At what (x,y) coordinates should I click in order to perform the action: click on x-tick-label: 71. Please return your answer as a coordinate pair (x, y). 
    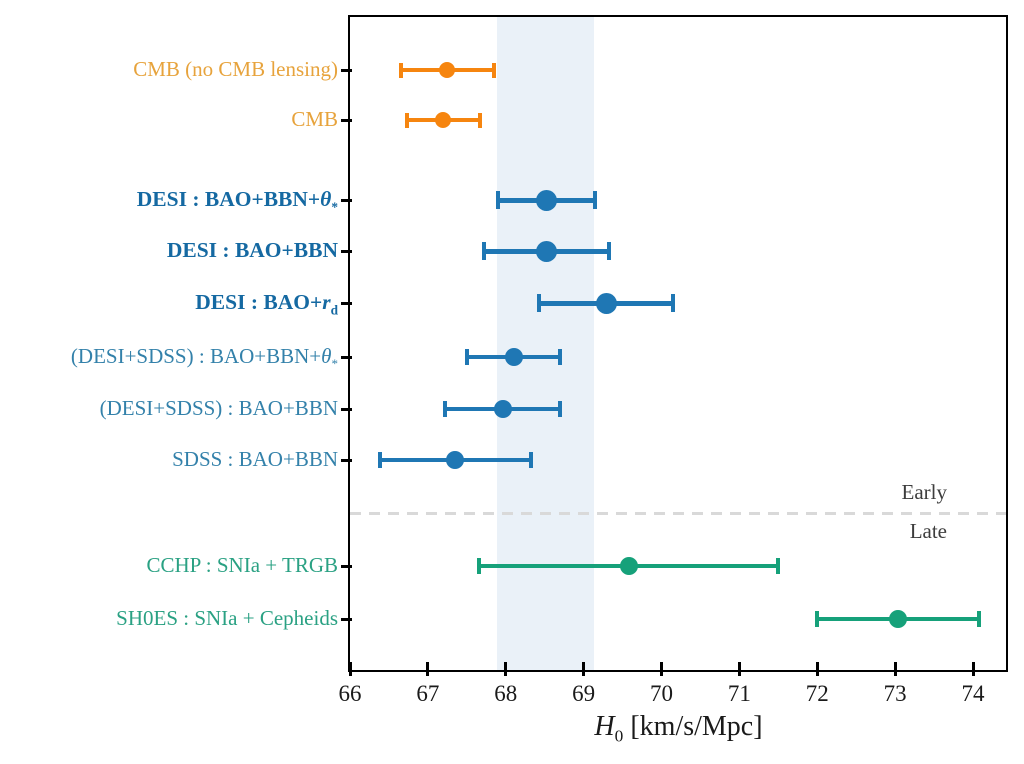
    Looking at the image, I should click on (739, 693).